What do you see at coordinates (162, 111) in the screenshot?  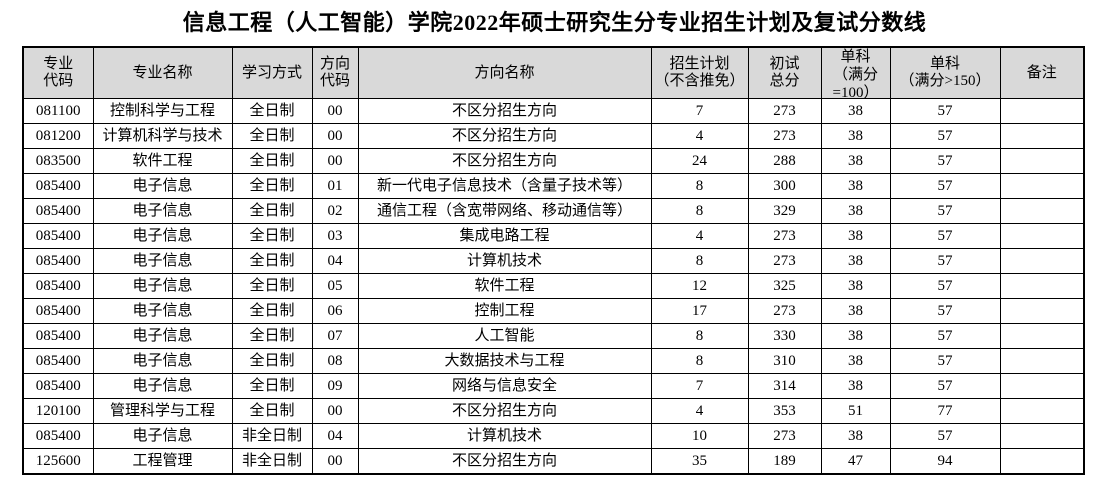 I see `cell-major-name: 控制科学与工程` at bounding box center [162, 111].